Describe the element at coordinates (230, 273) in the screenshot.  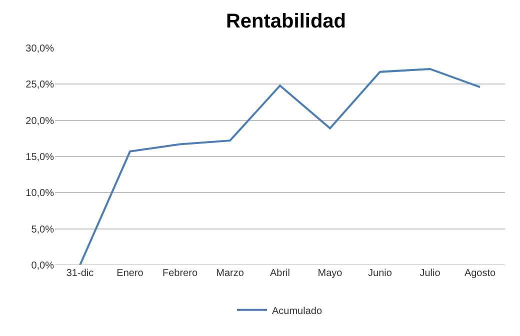
I see `x-tick-label: Marzo` at that location.